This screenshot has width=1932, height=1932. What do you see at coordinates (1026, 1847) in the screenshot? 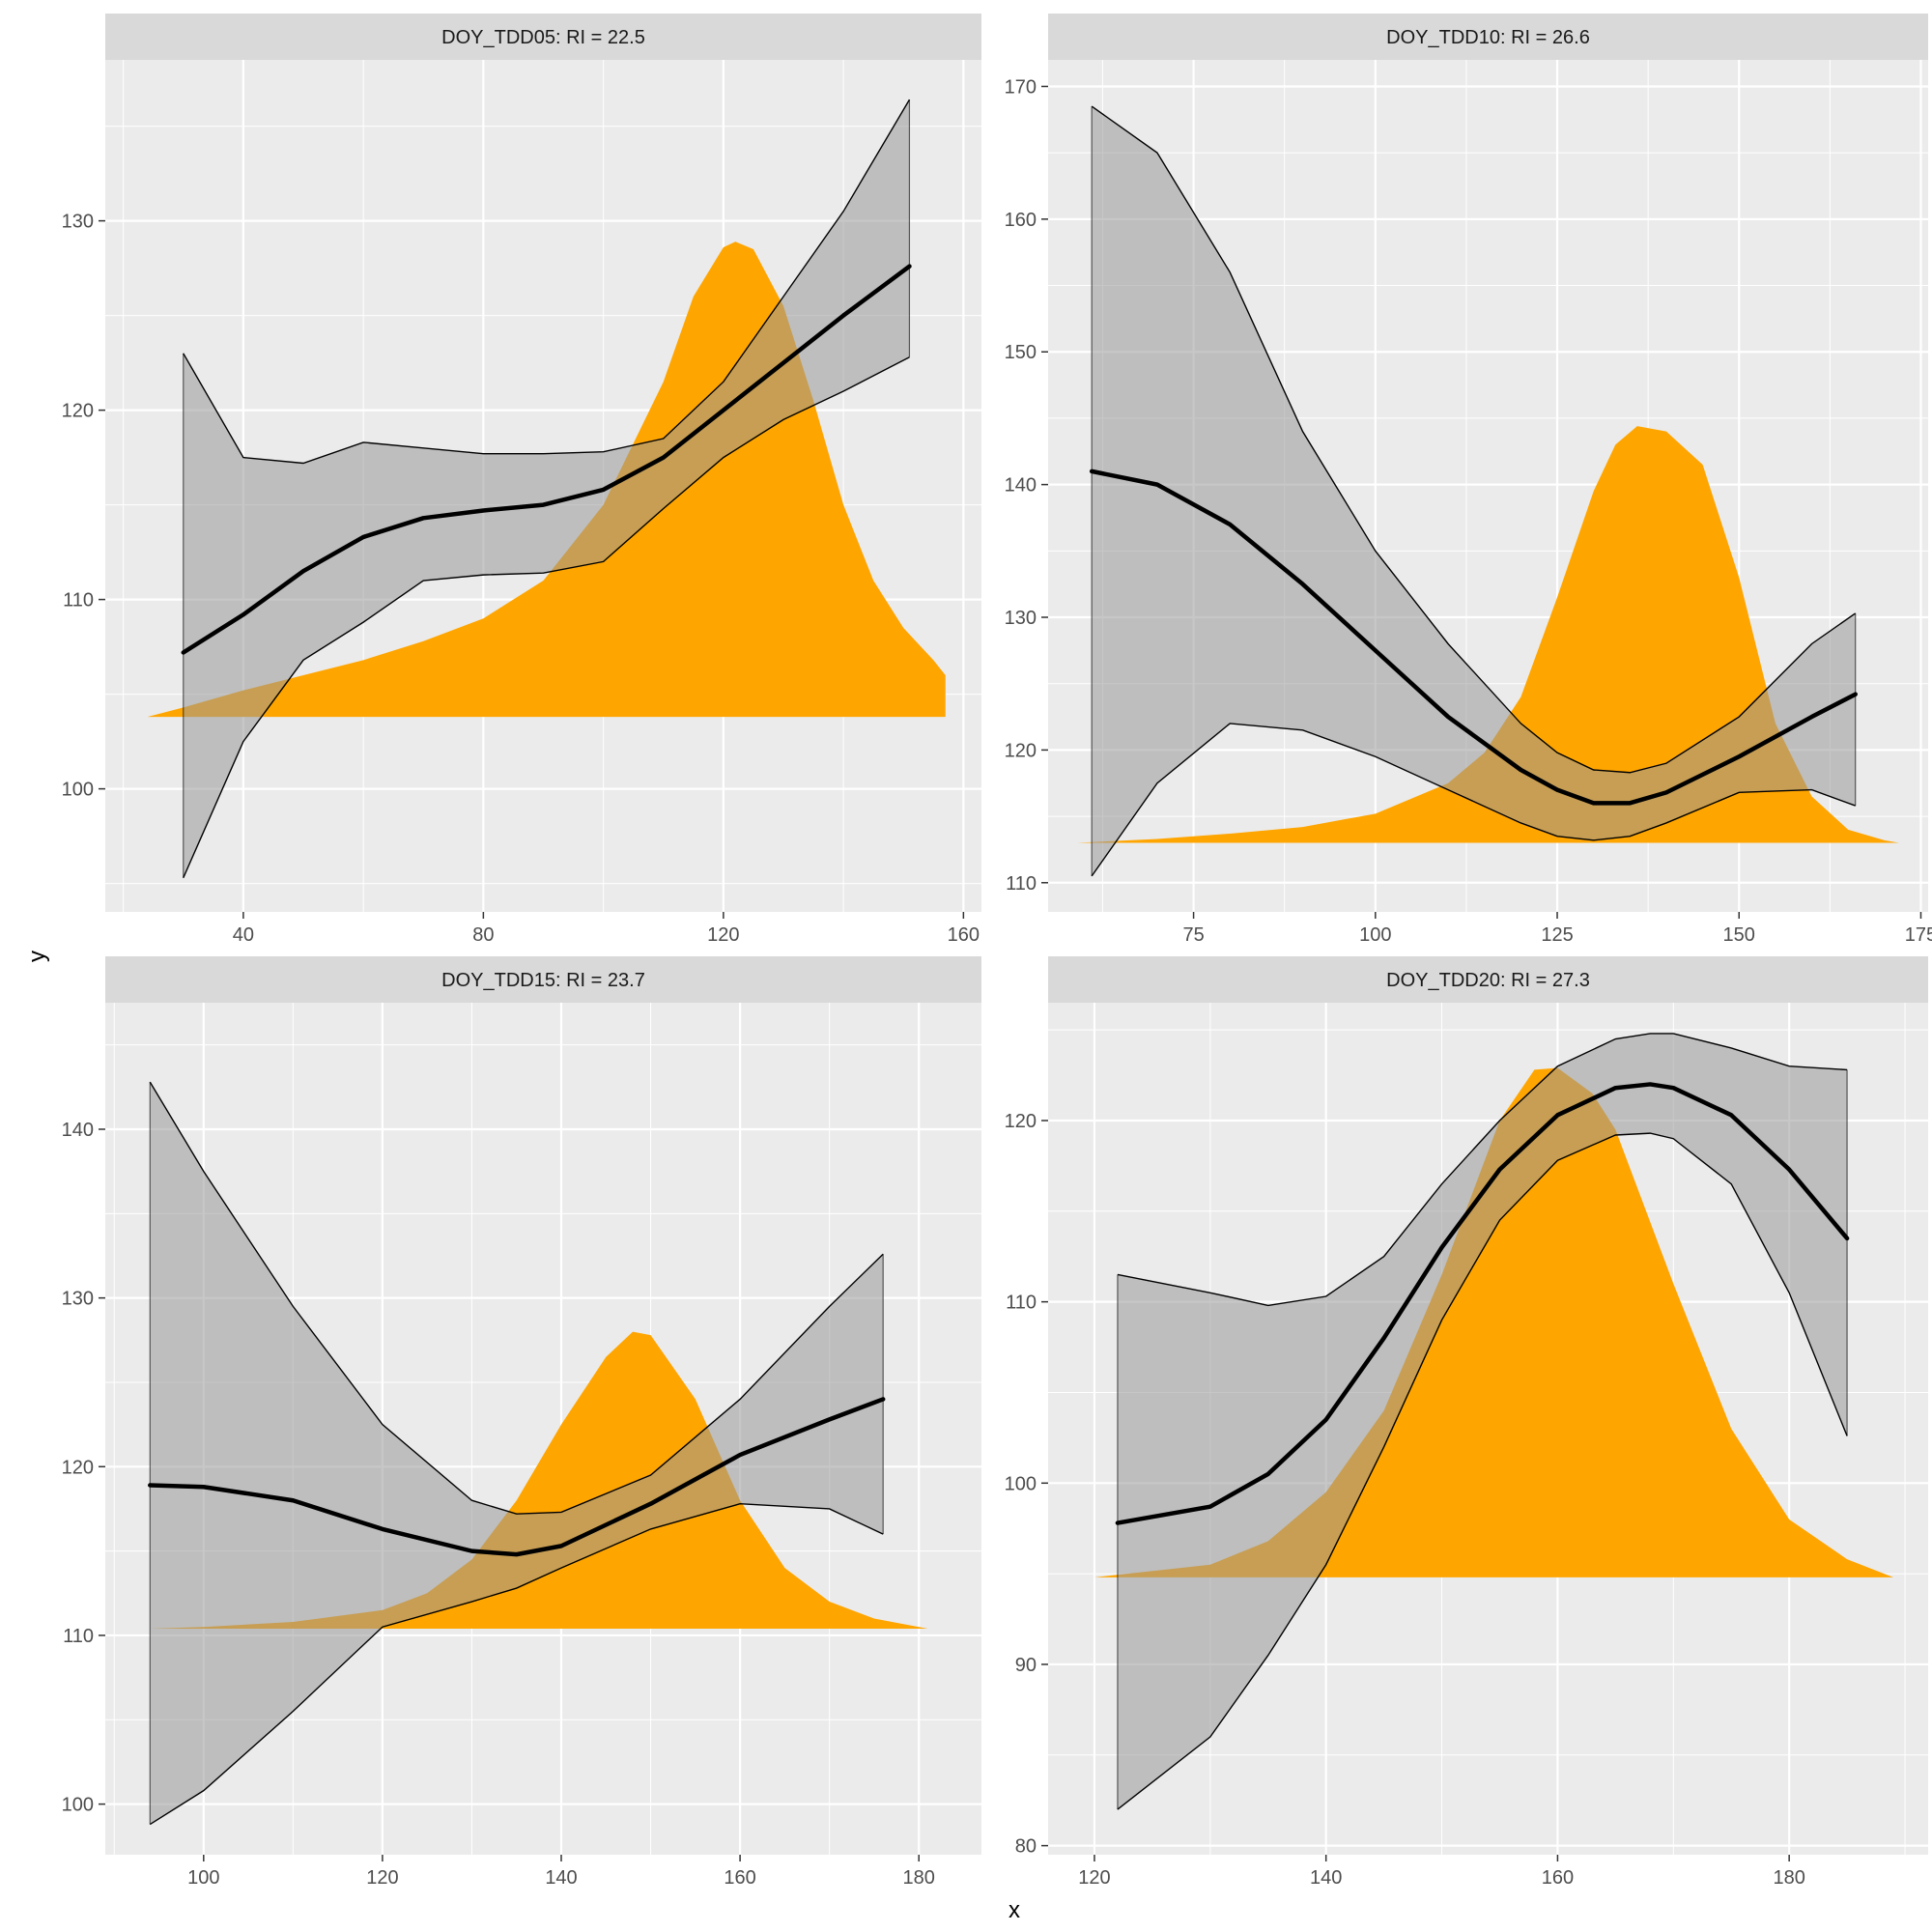
I see `y-tick-label: 80` at bounding box center [1026, 1847].